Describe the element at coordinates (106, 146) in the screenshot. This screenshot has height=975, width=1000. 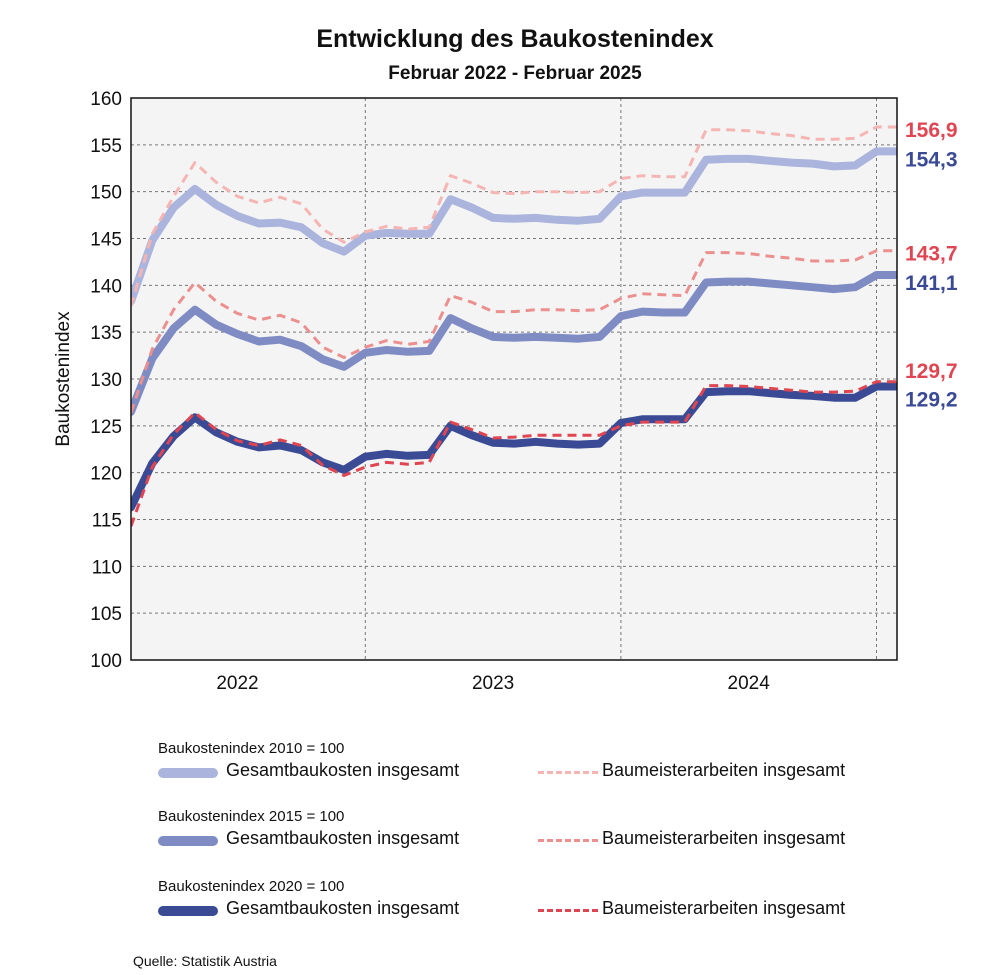
I see `y-tick-label: 155` at that location.